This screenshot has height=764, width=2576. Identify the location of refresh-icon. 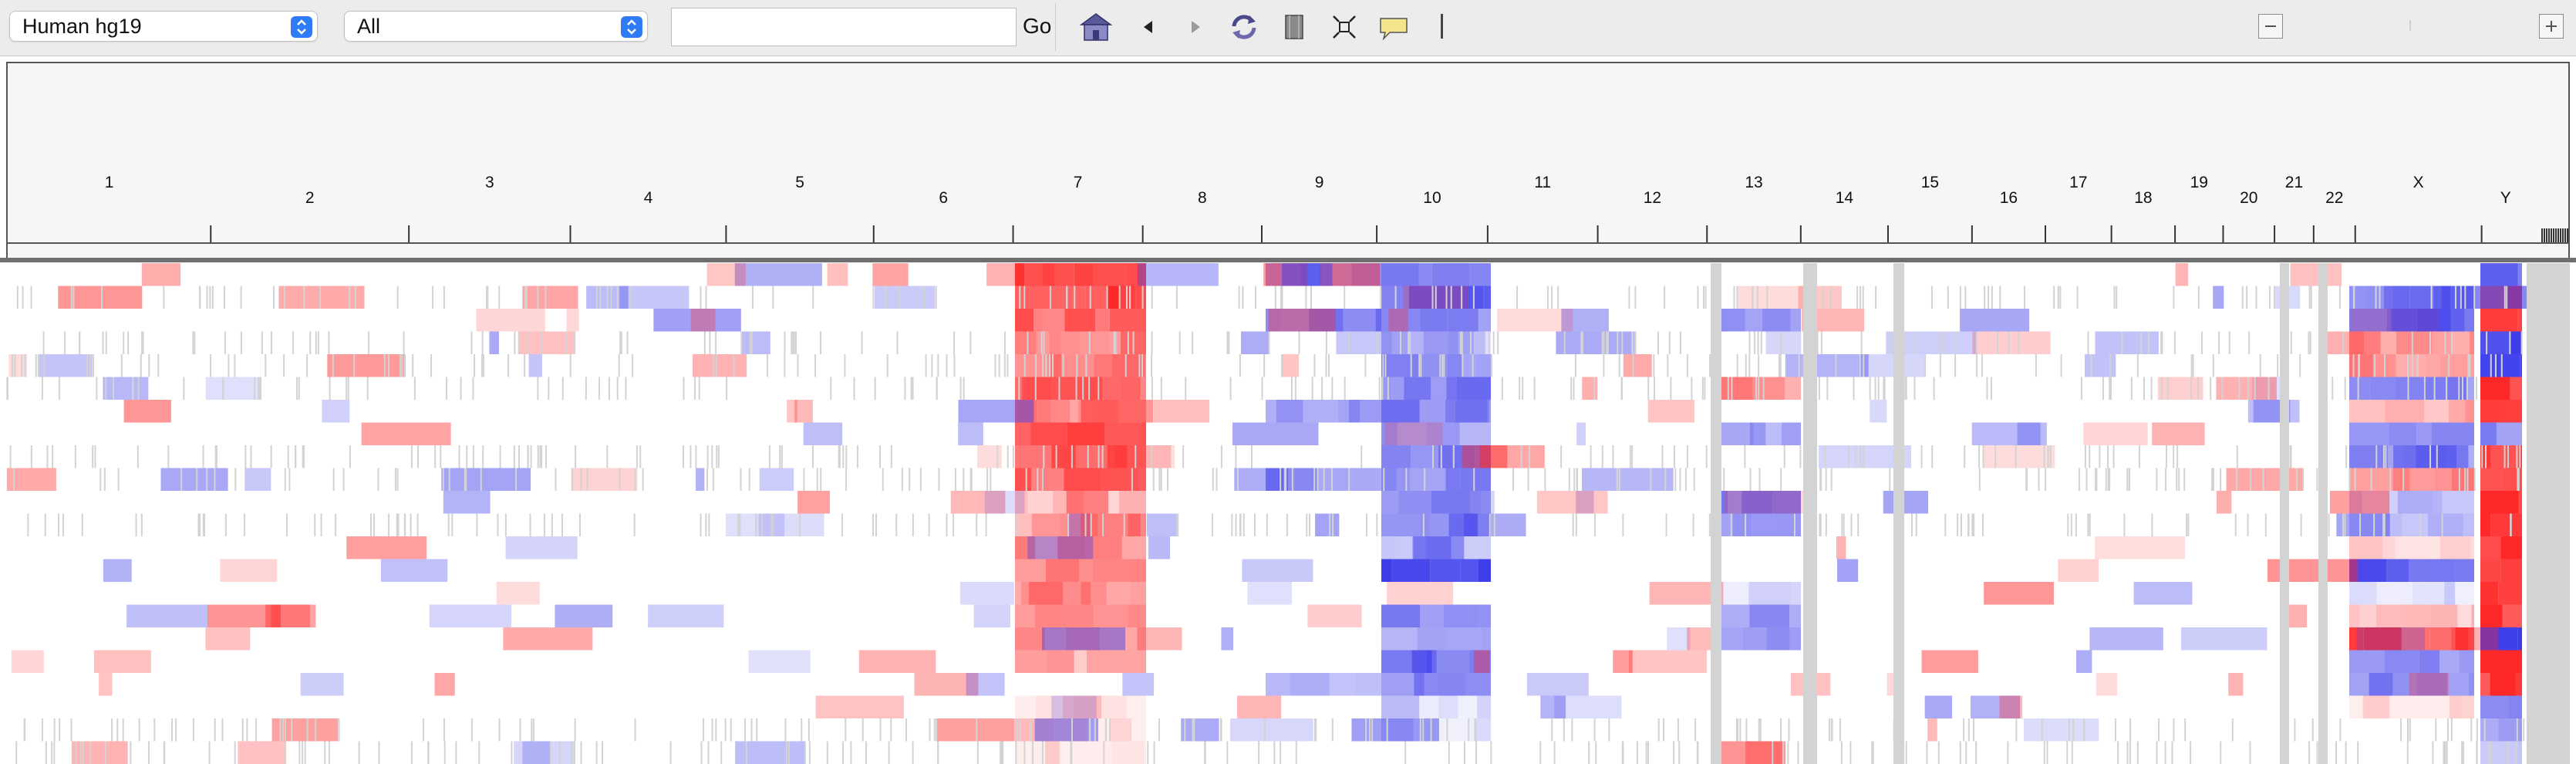
(1244, 27).